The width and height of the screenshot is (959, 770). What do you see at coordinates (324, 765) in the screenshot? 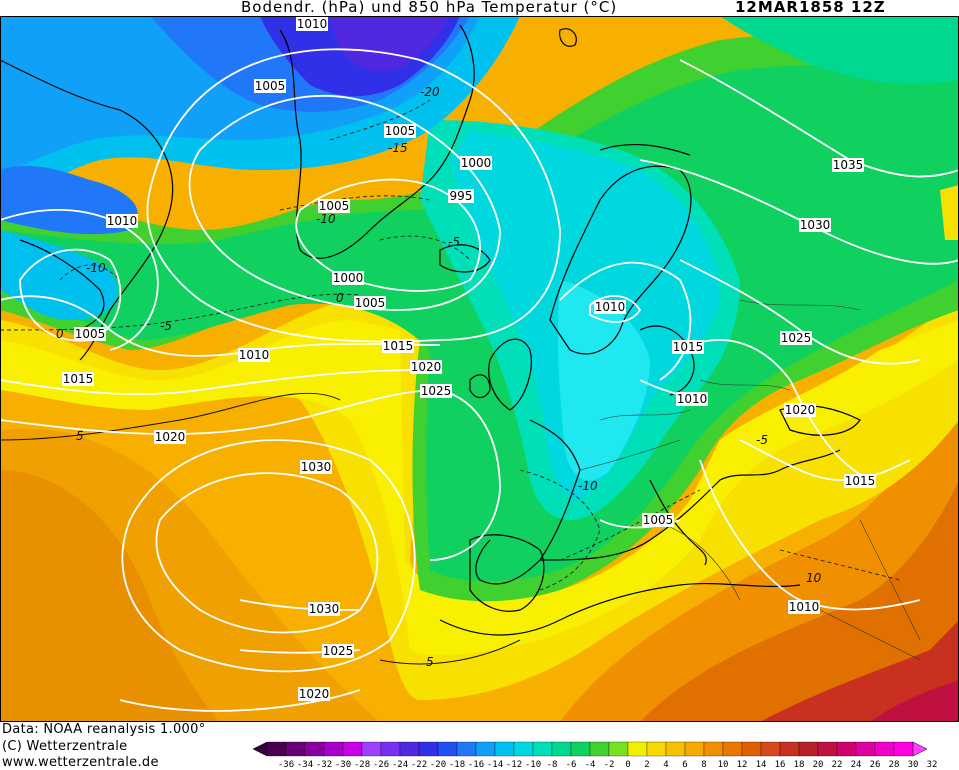
I see `colorbar-tick-label: -32` at bounding box center [324, 765].